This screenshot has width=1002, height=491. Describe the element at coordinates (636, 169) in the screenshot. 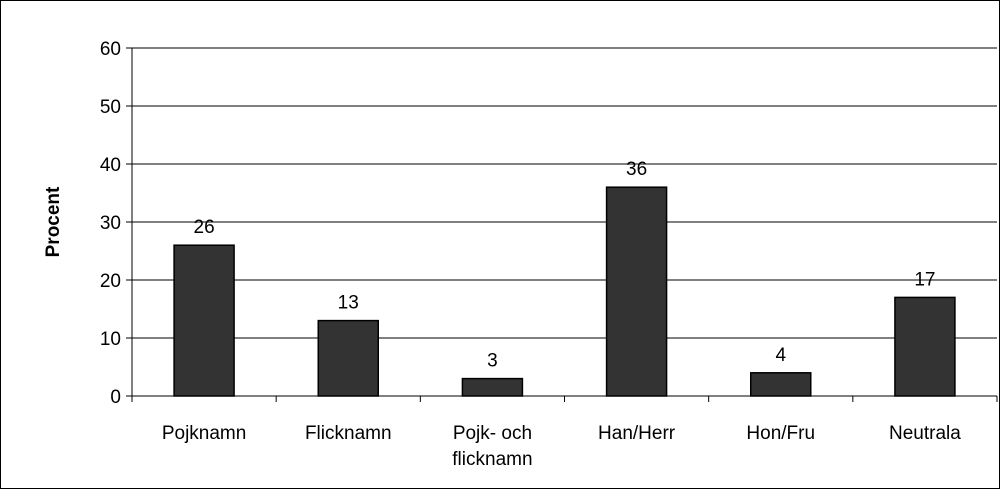

I see `data-label: 36` at that location.